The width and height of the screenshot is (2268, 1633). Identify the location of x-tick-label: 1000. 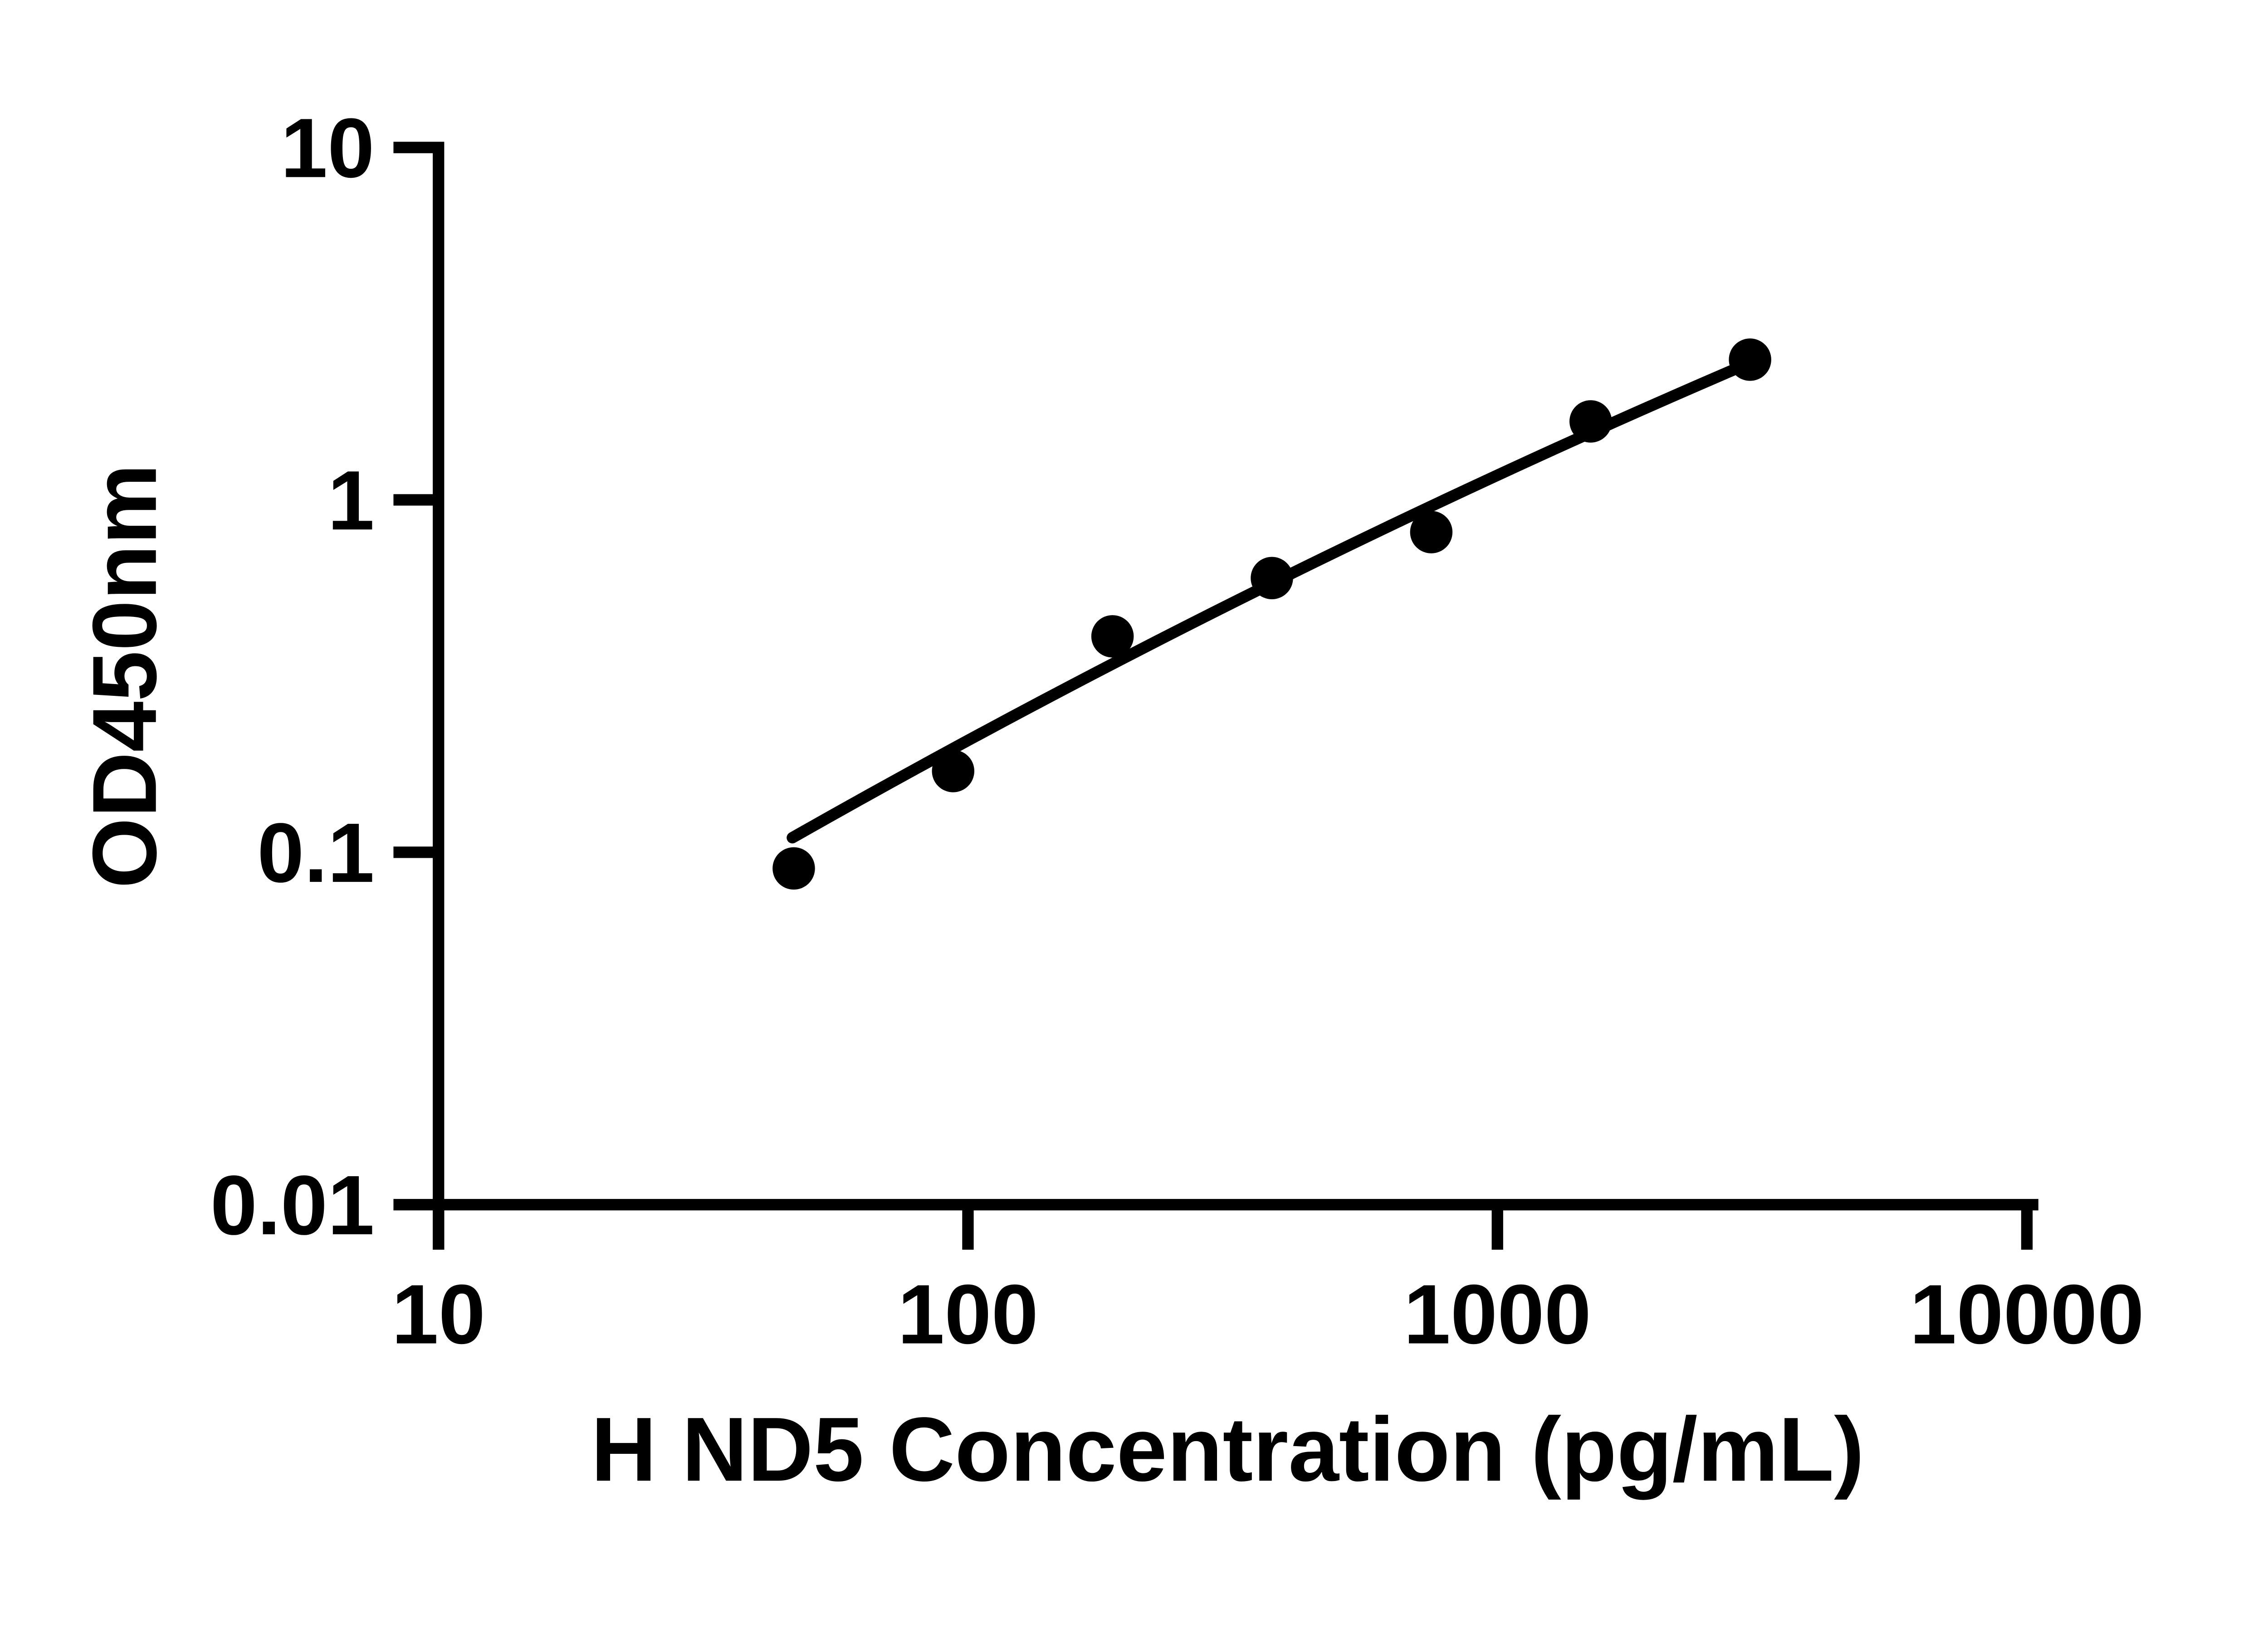
(1497, 1314).